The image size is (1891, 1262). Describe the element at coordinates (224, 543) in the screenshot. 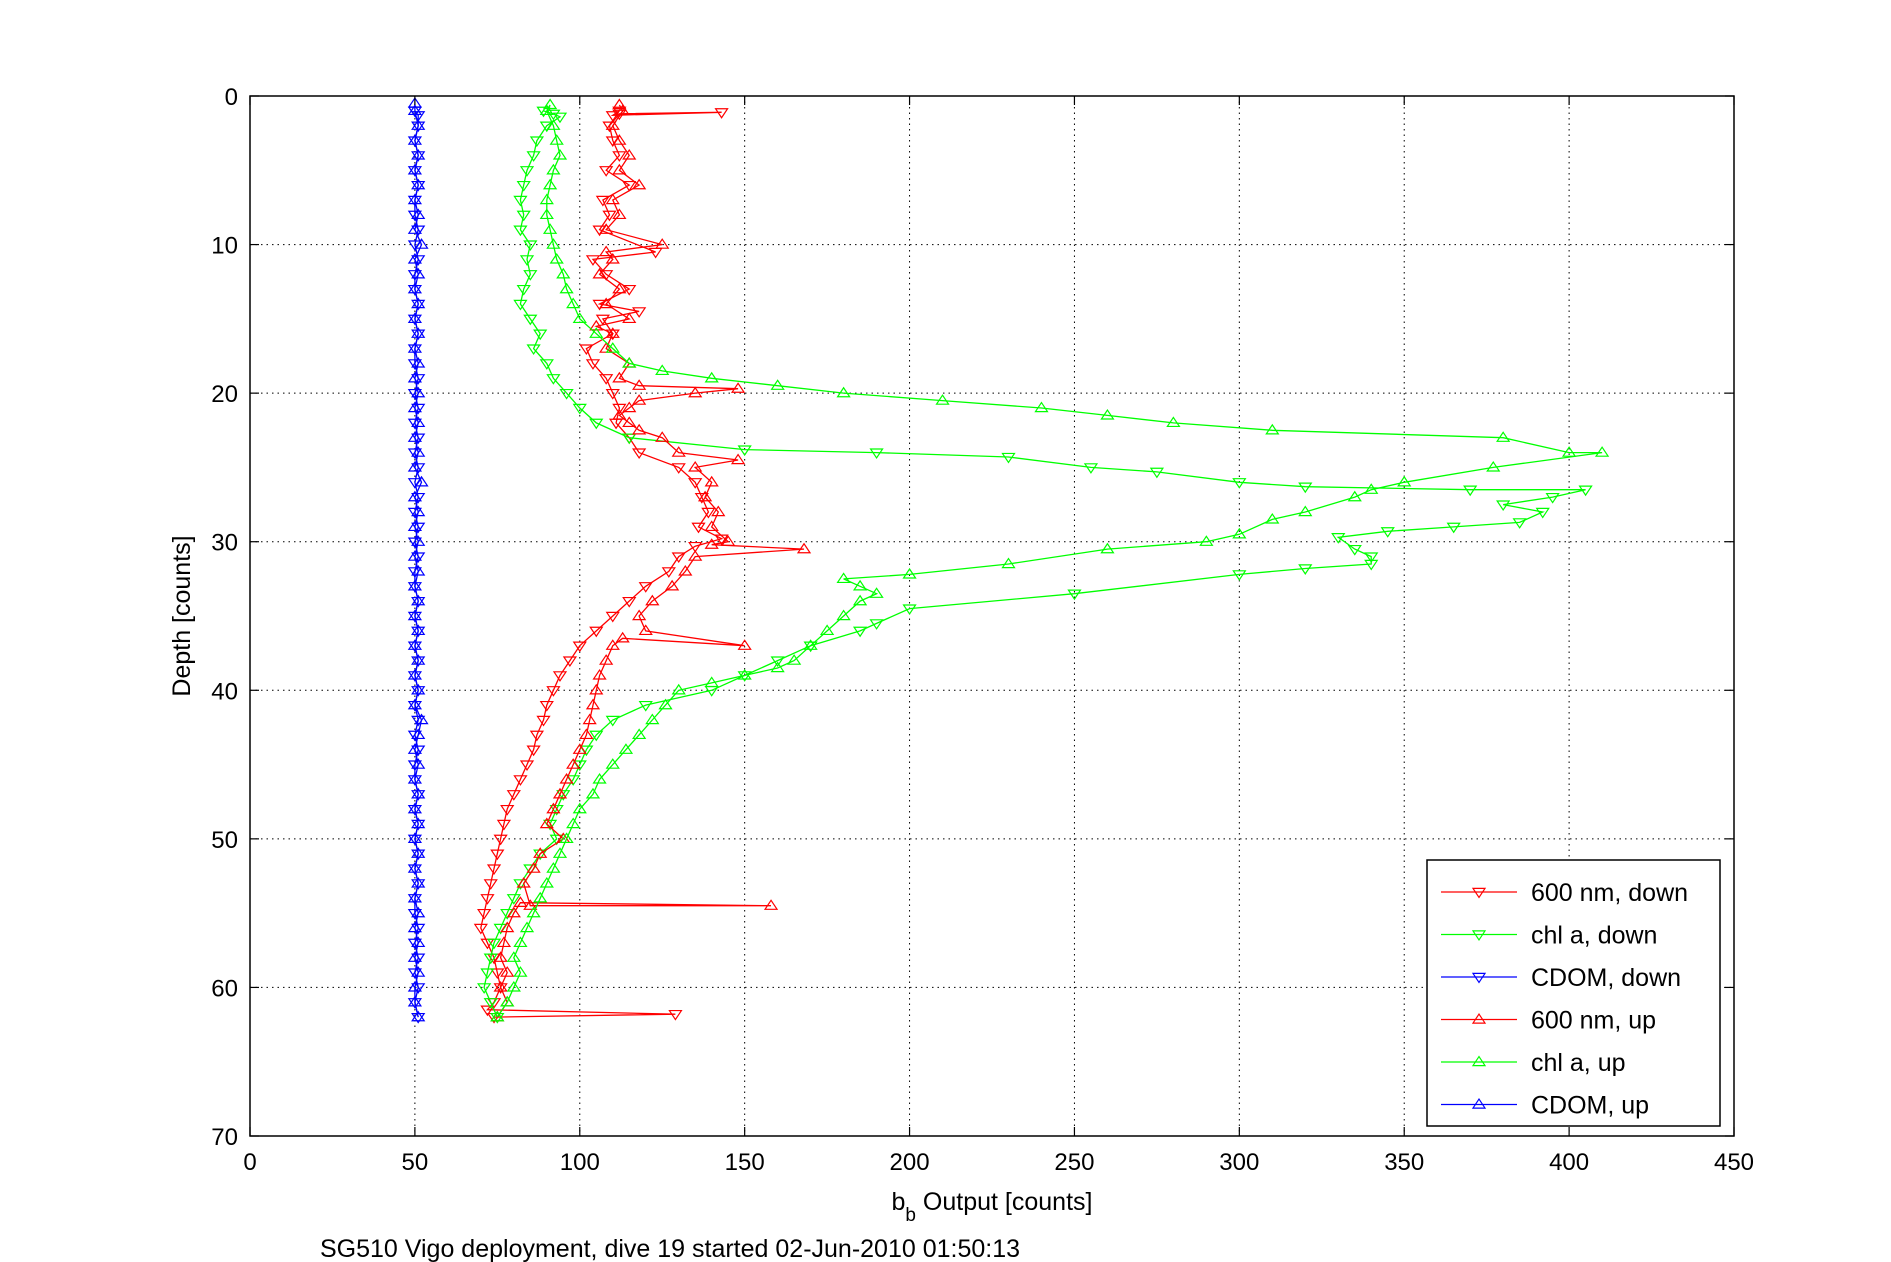

I see `y-tick-label: 30` at that location.